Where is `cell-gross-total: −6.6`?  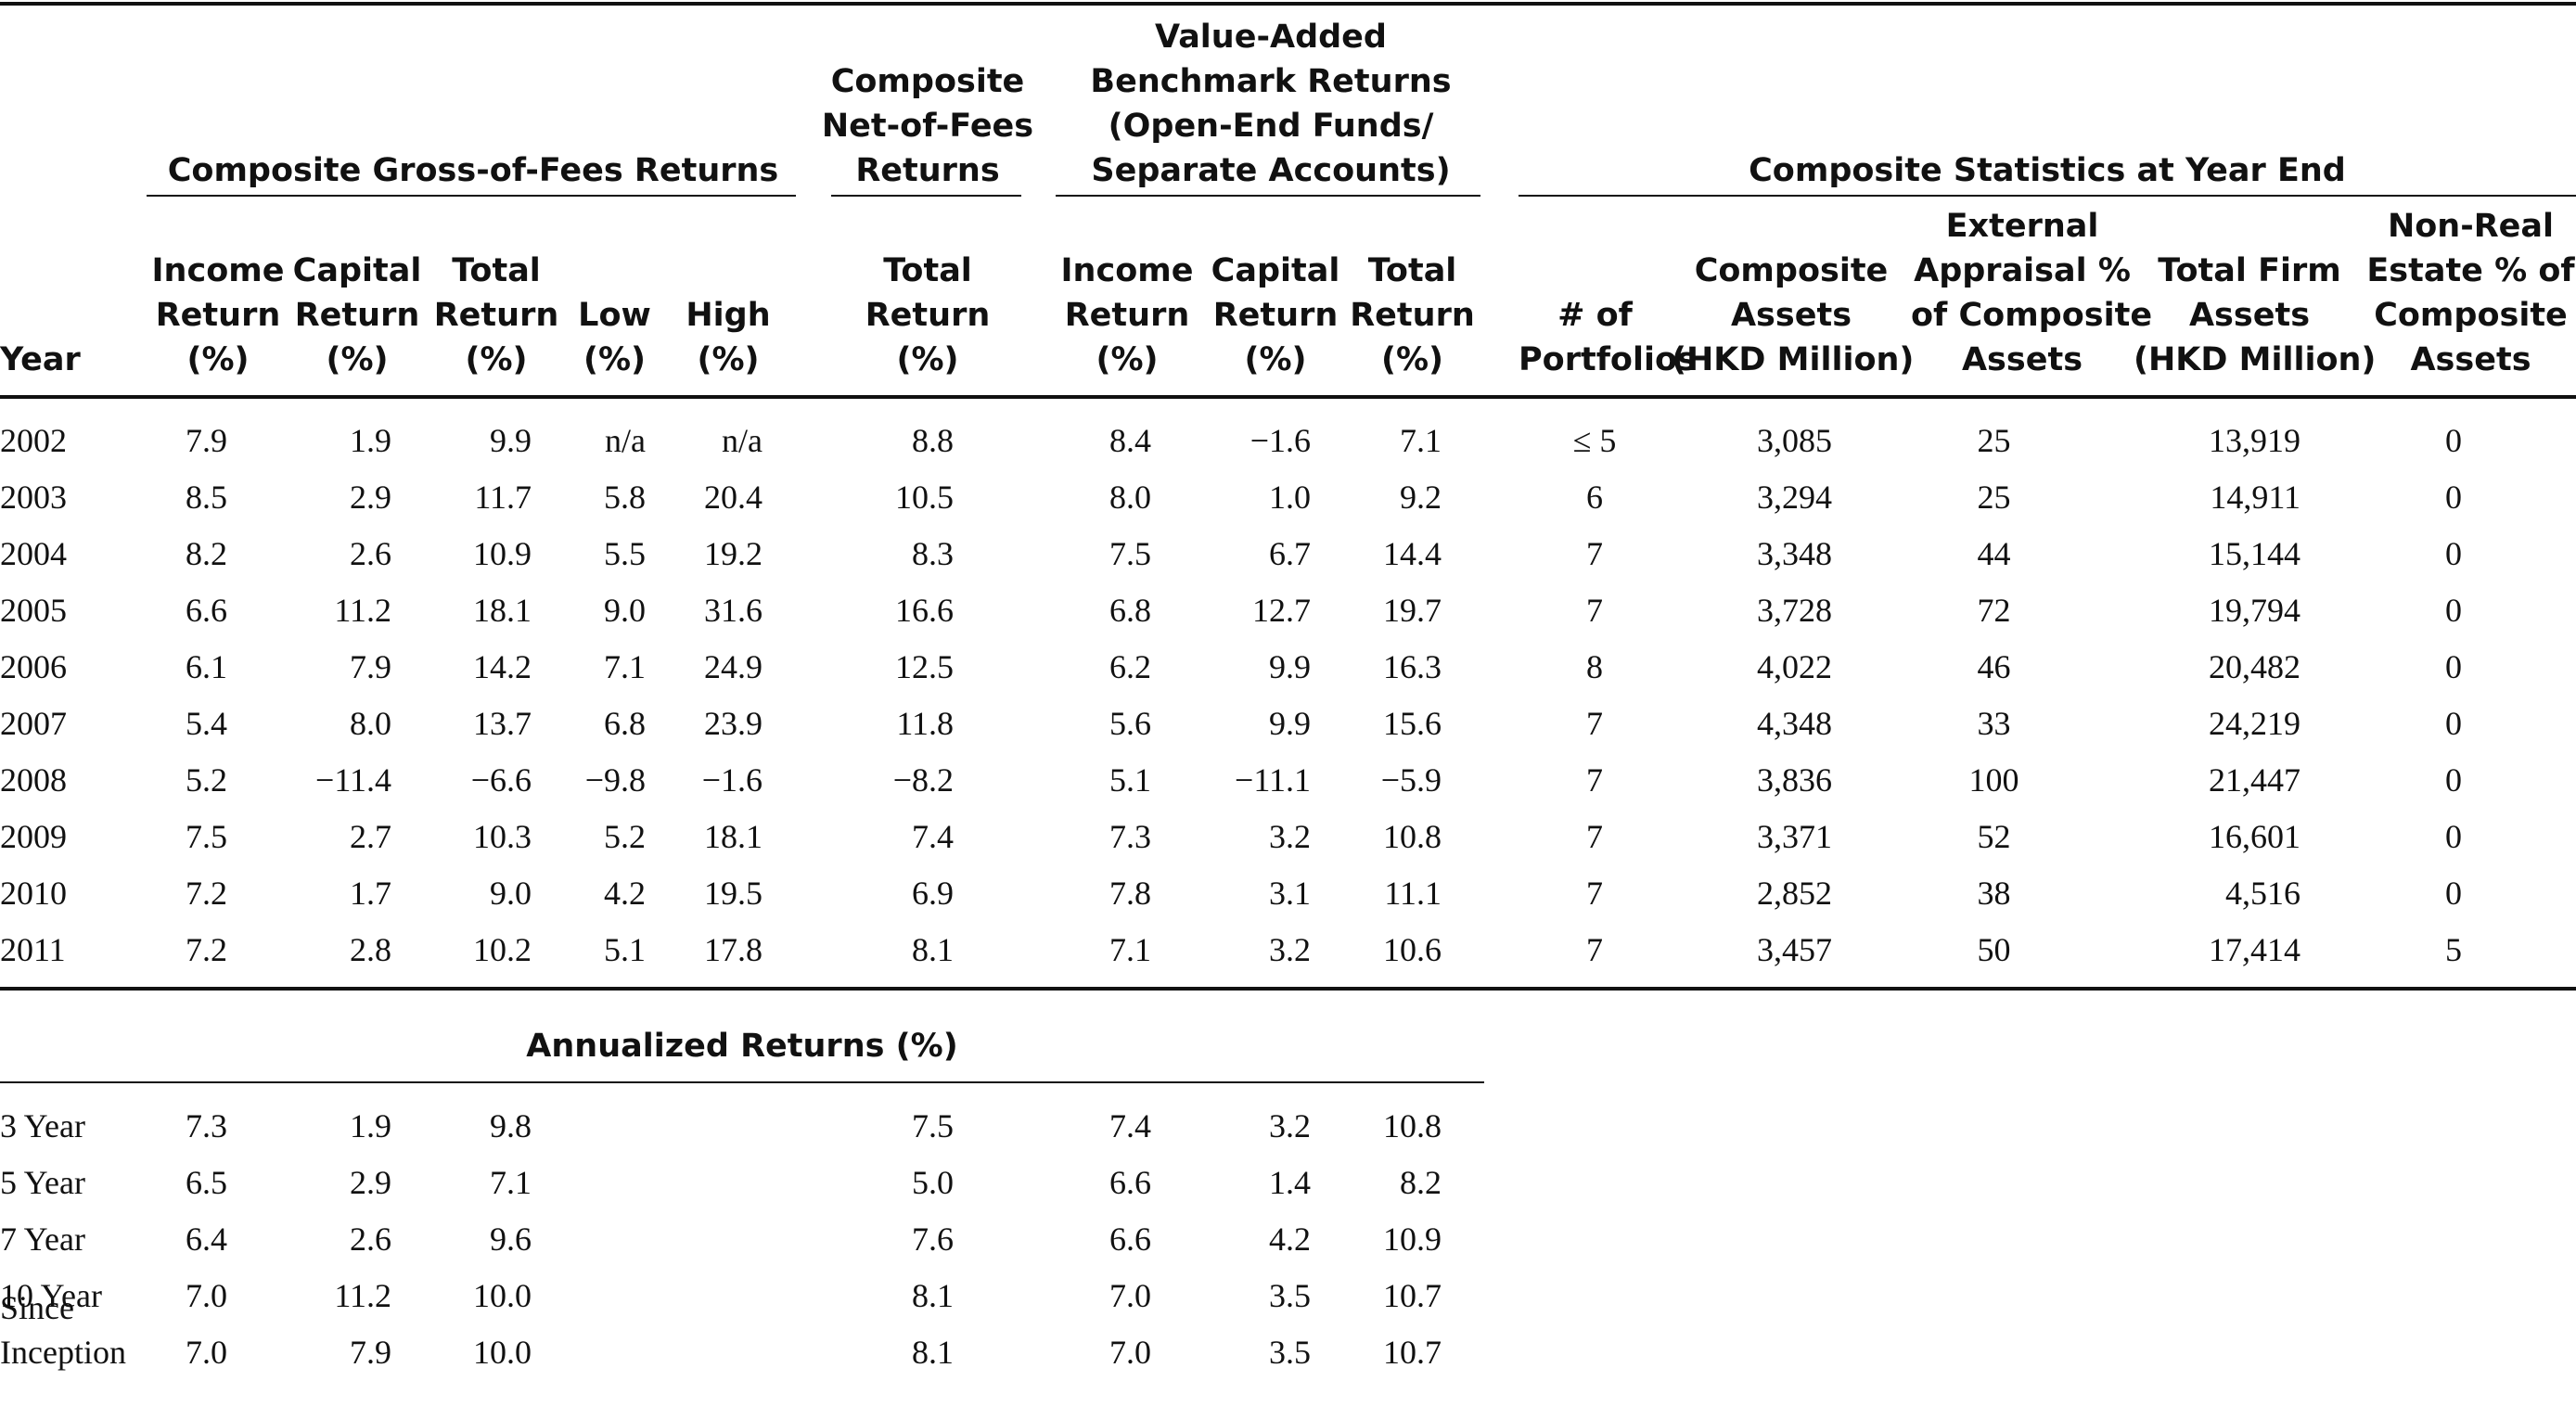
cell-gross-total: −6.6 is located at coordinates (501, 780).